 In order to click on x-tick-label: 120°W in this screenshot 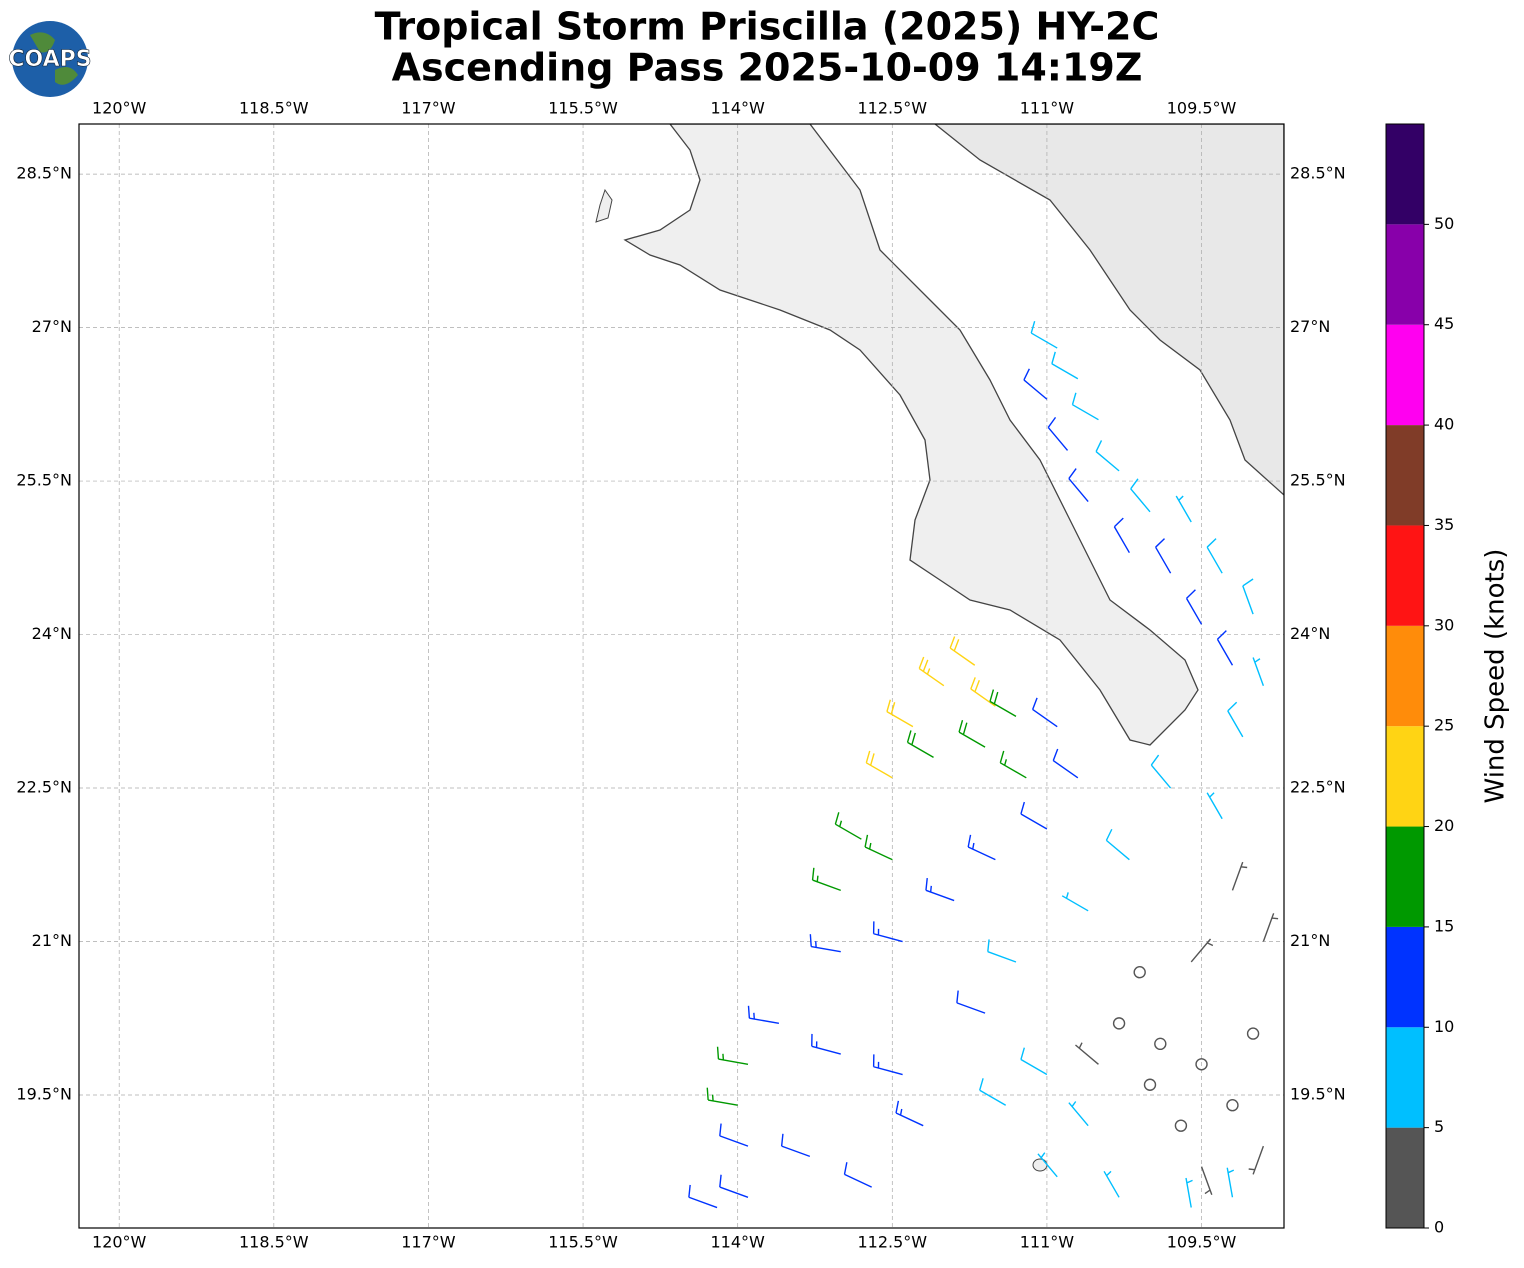, I will do `click(119, 1242)`.